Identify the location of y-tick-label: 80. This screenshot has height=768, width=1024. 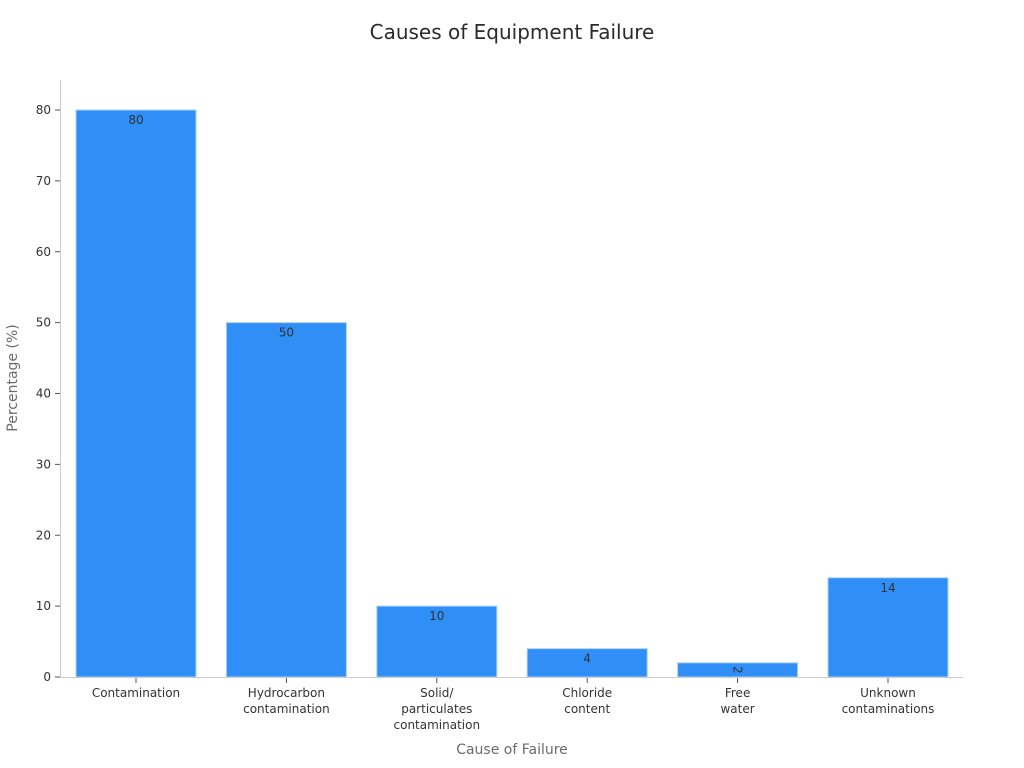
(43, 110).